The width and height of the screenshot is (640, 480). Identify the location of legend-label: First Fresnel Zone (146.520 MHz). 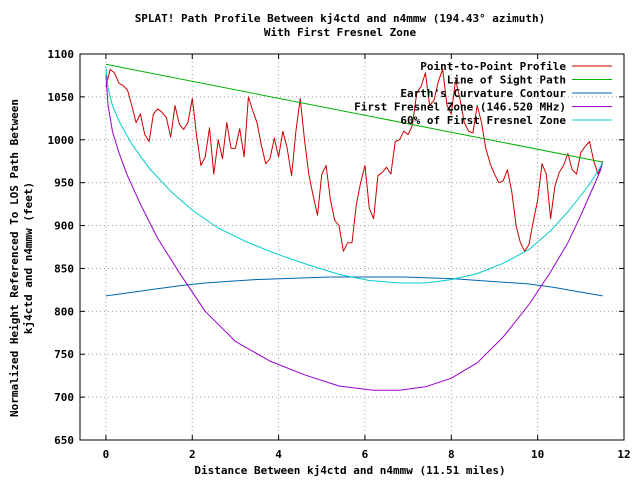
(460, 107).